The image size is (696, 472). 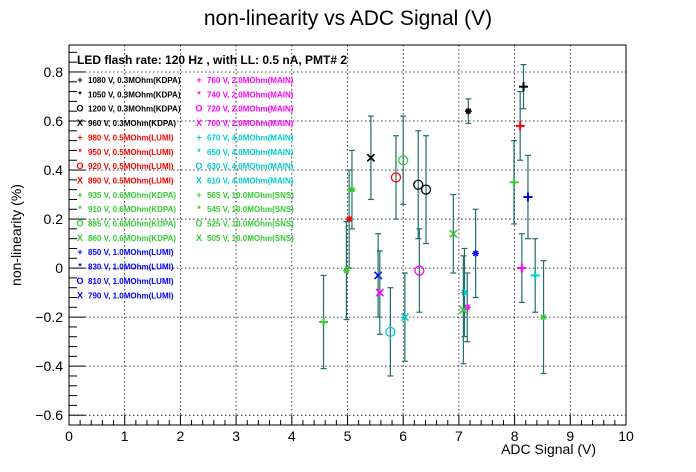 I want to click on legend-label: 740 V, 2.0MOhm(MAIN), so click(x=250, y=94).